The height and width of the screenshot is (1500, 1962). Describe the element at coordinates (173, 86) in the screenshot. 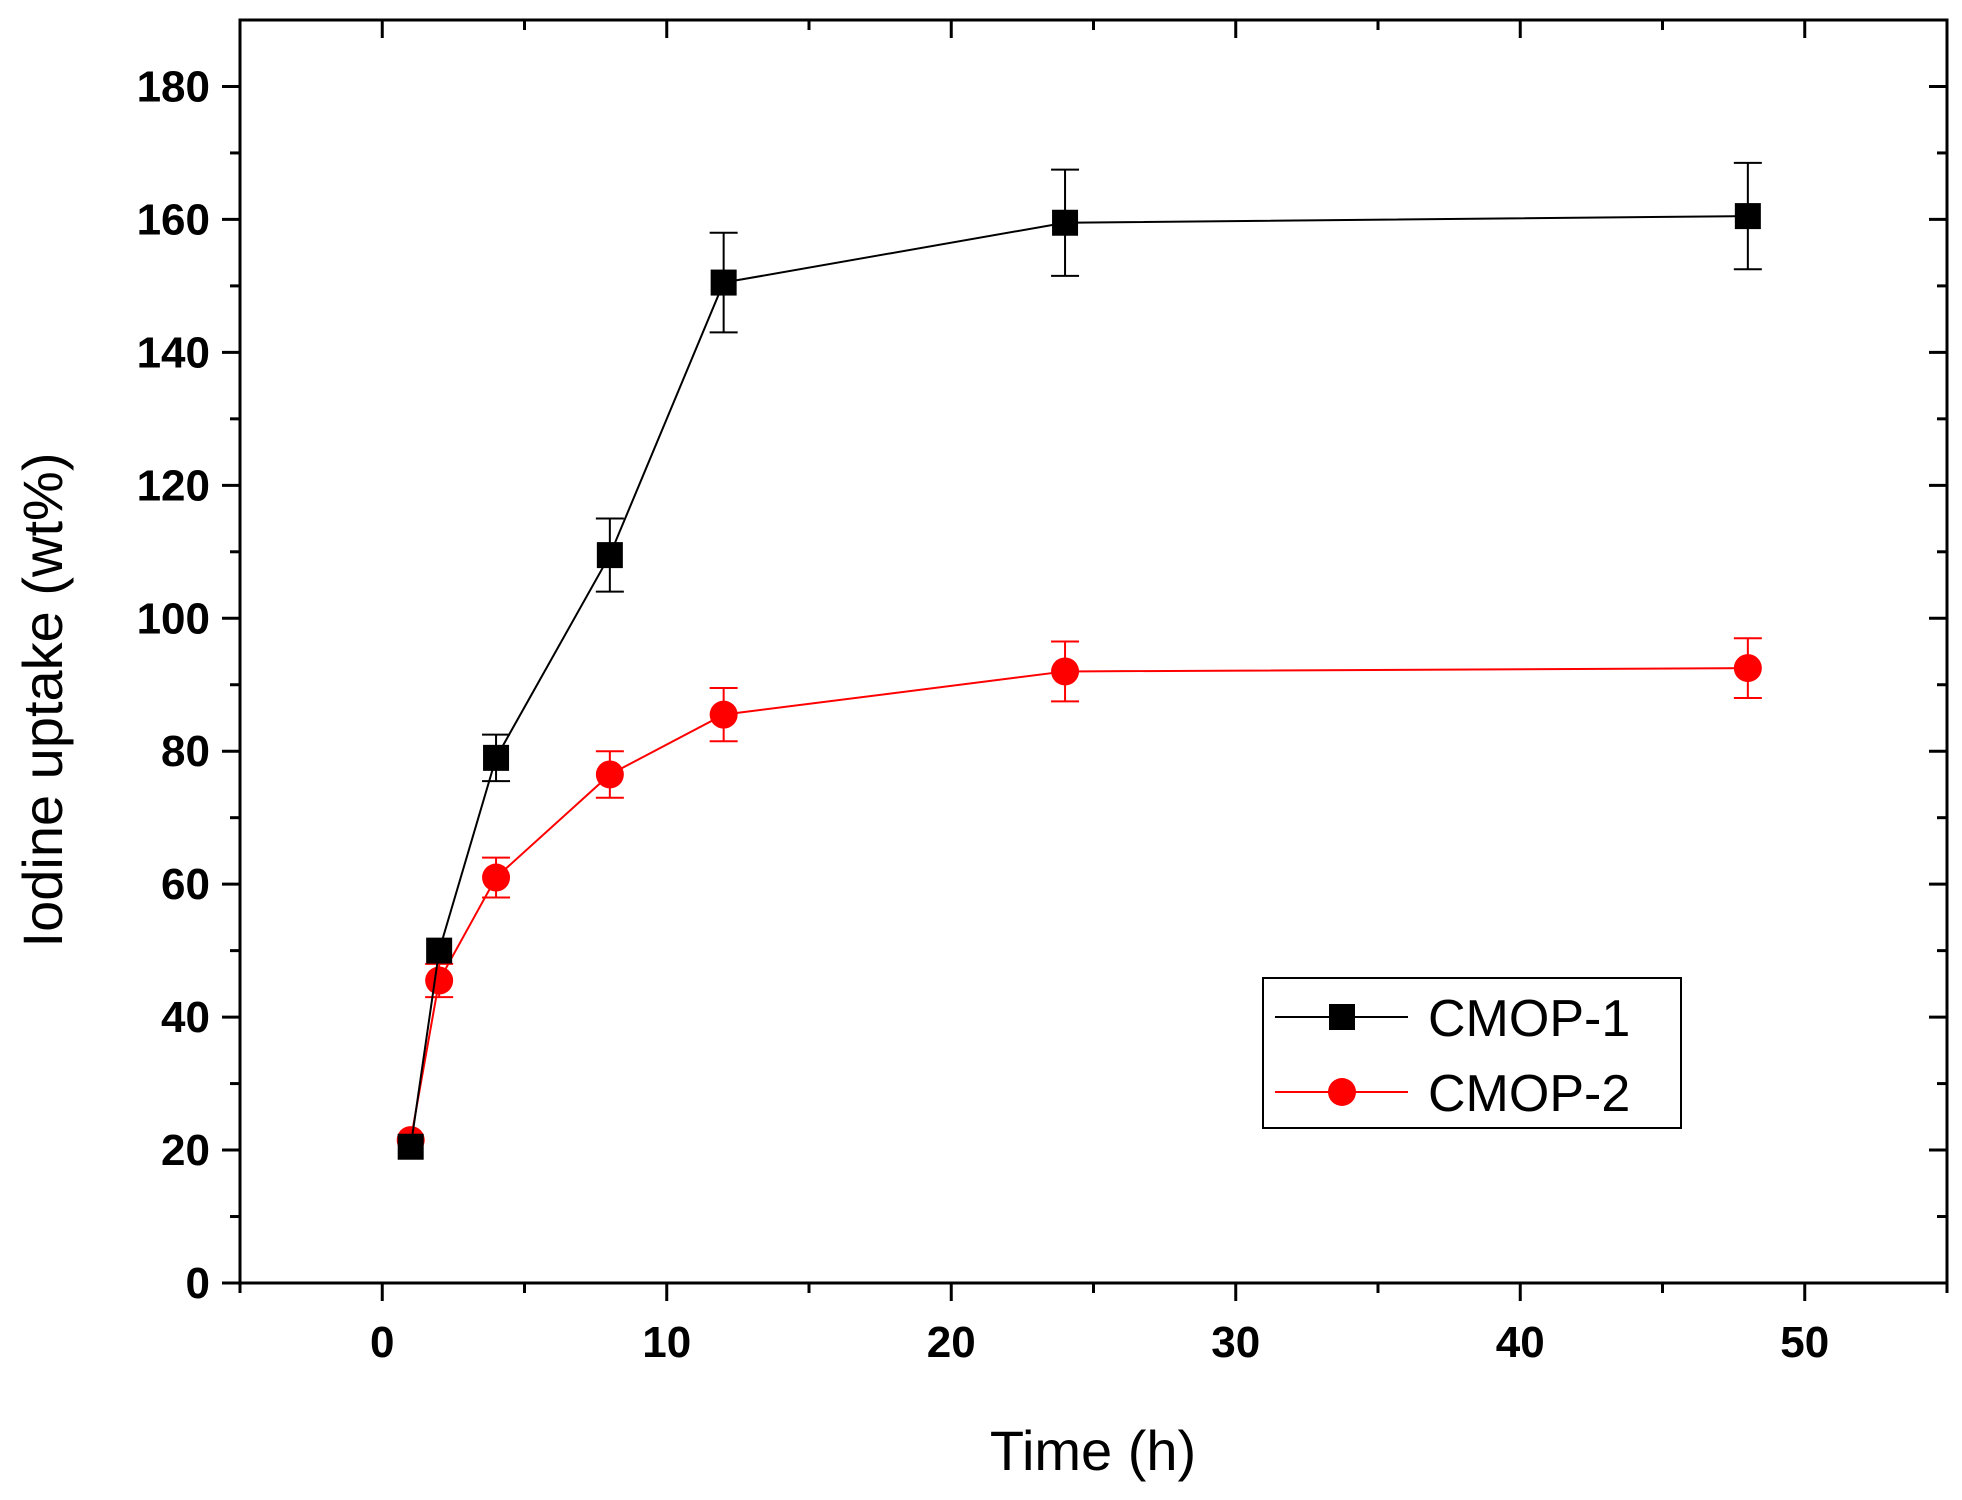

I see `y-tick-label: 180` at that location.